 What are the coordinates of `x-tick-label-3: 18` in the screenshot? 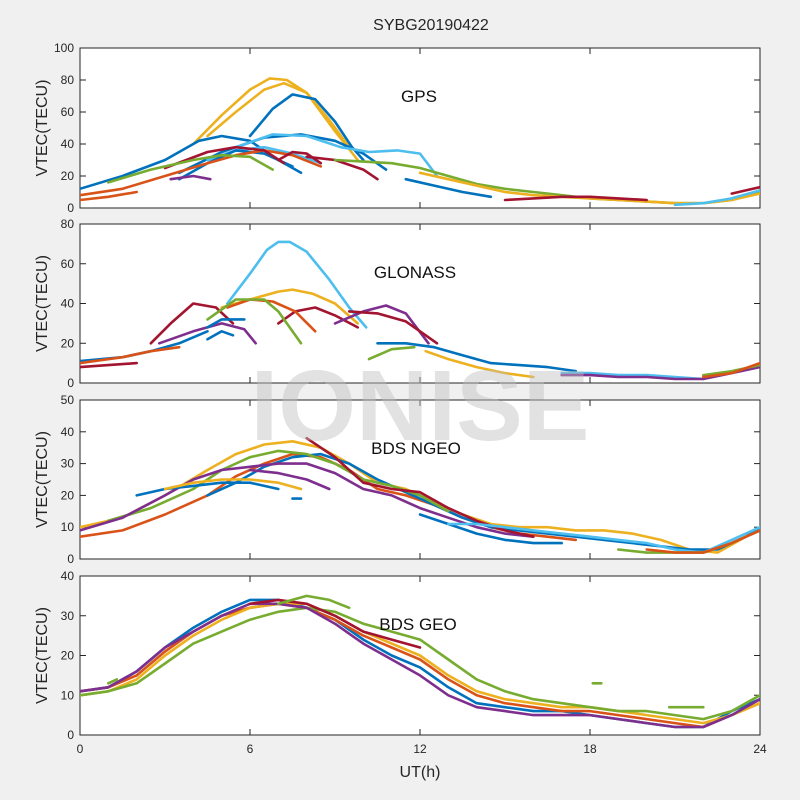 It's located at (590, 749).